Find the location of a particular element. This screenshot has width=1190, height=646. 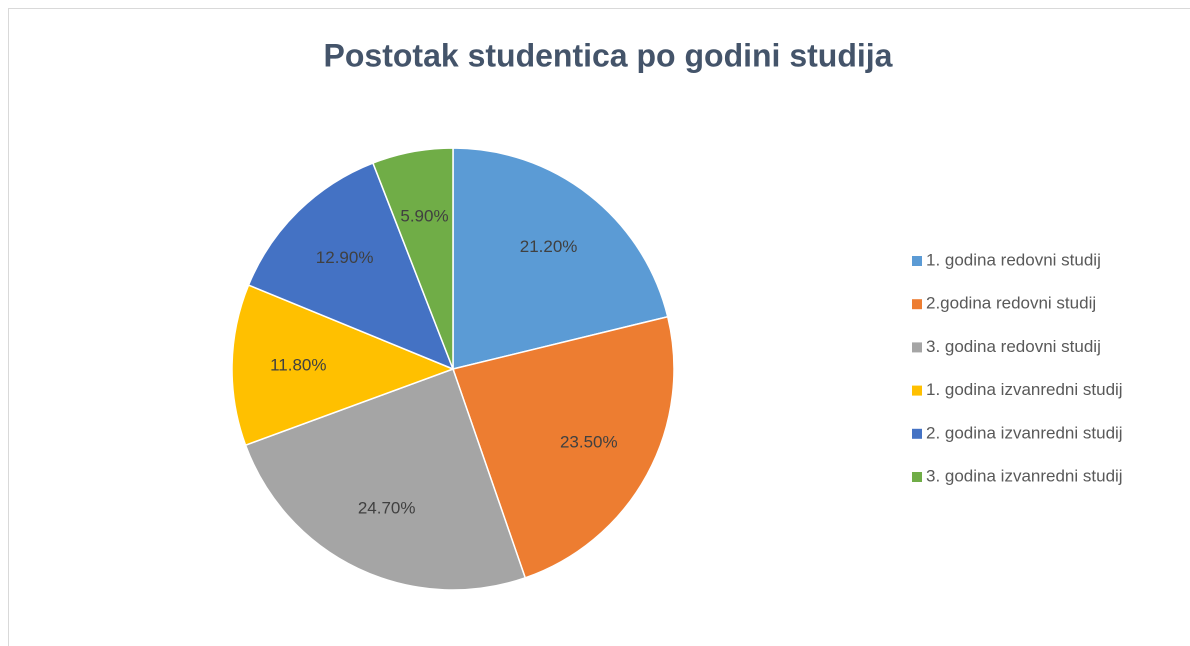

chart-title: Postotak studentica po godini studija is located at coordinates (608, 55).